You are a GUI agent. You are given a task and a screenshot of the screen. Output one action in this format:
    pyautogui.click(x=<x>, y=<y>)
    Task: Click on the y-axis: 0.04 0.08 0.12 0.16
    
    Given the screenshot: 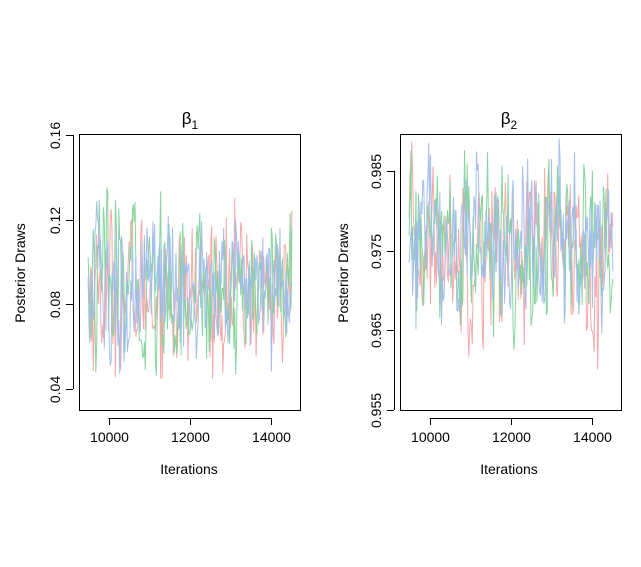 What is the action you would take?
    pyautogui.click(x=60, y=262)
    